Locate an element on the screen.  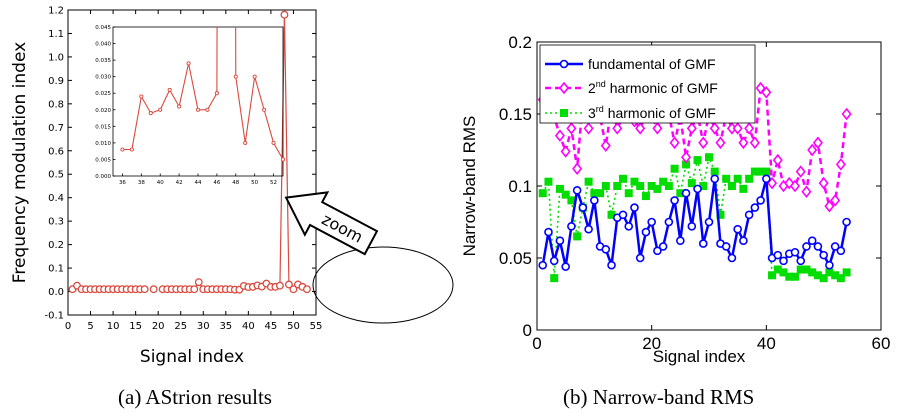
x-axis-label-b: Signal index is located at coordinates (699, 356).